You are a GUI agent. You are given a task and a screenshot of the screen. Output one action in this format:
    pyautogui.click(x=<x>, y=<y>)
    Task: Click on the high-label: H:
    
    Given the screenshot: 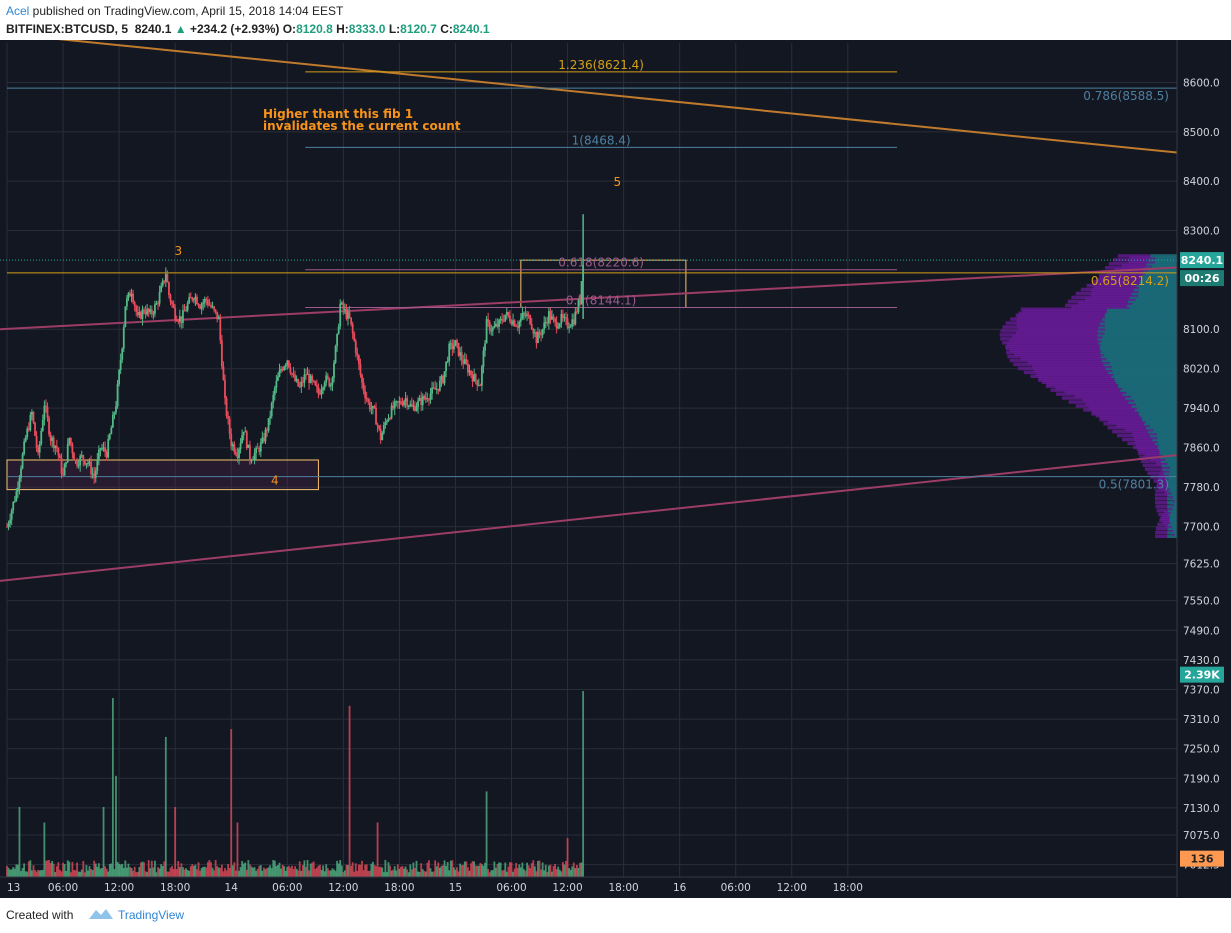 What is the action you would take?
    pyautogui.click(x=342, y=29)
    